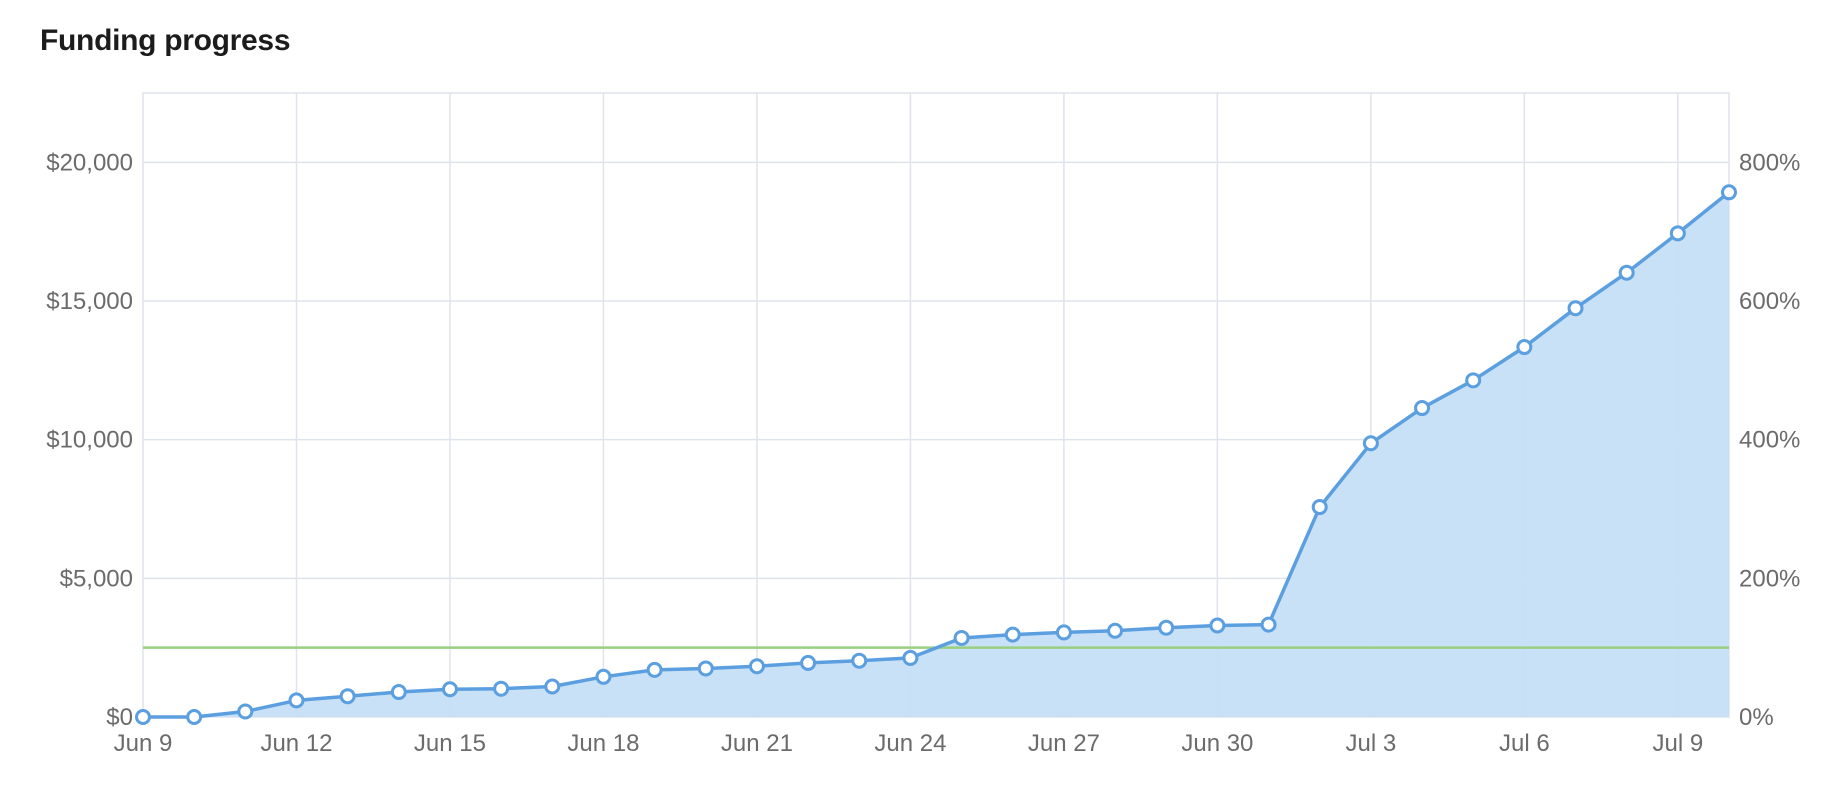 The image size is (1834, 788). I want to click on x-tick-label: Jun 15, so click(450, 743).